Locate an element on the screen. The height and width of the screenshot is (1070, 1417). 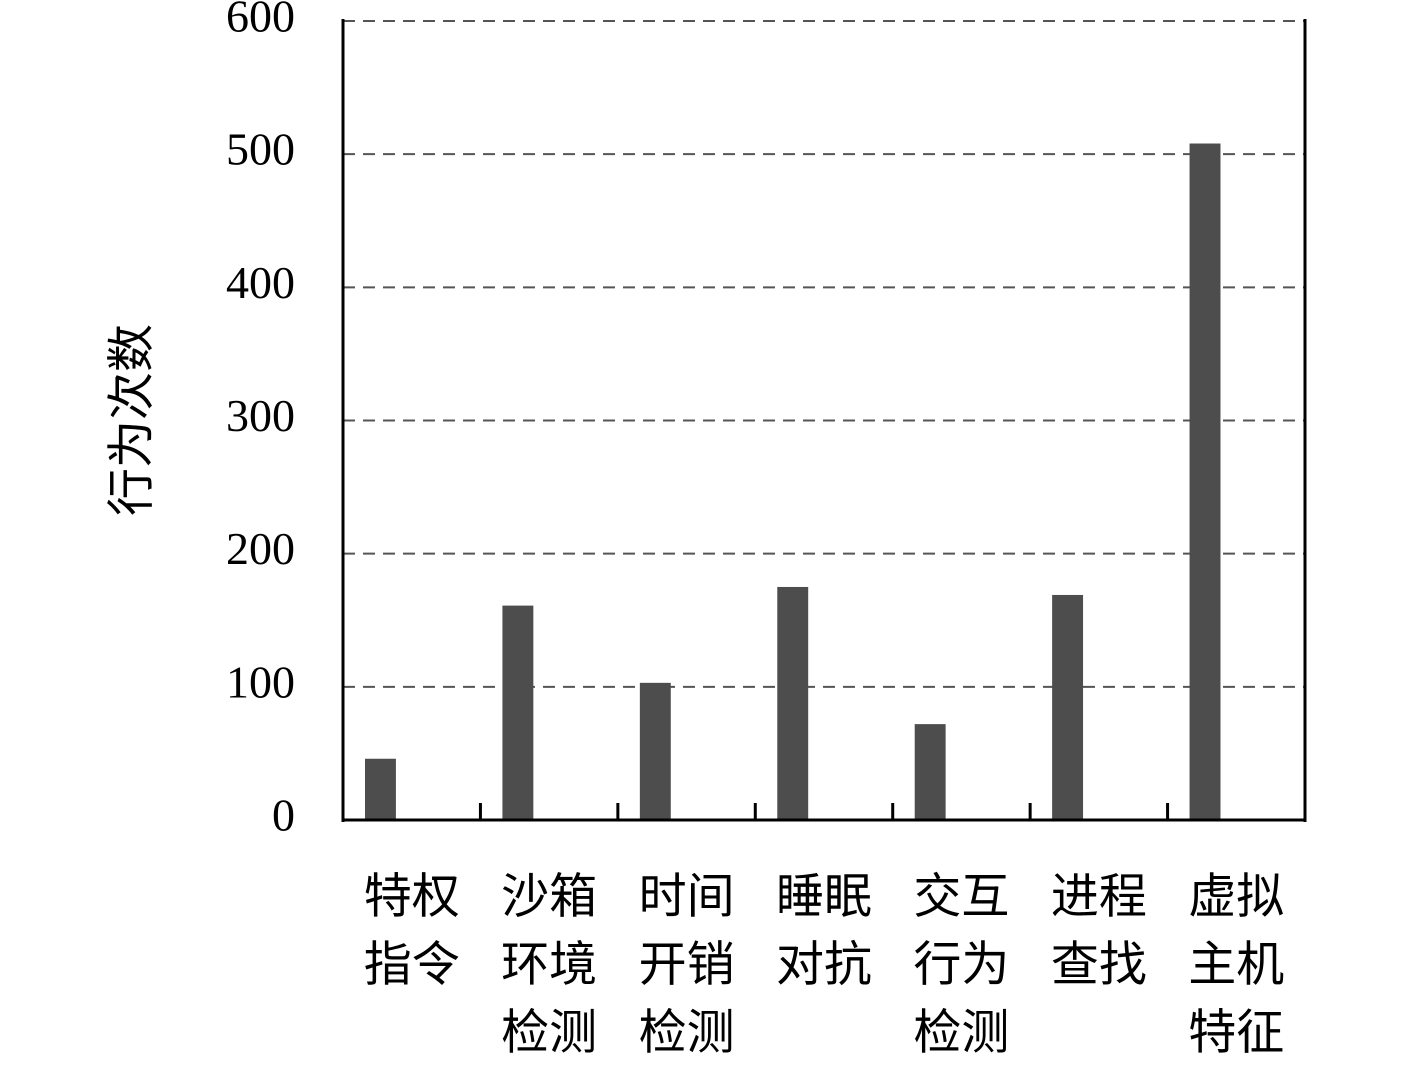
y-tick-label: 0 is located at coordinates (283, 815).